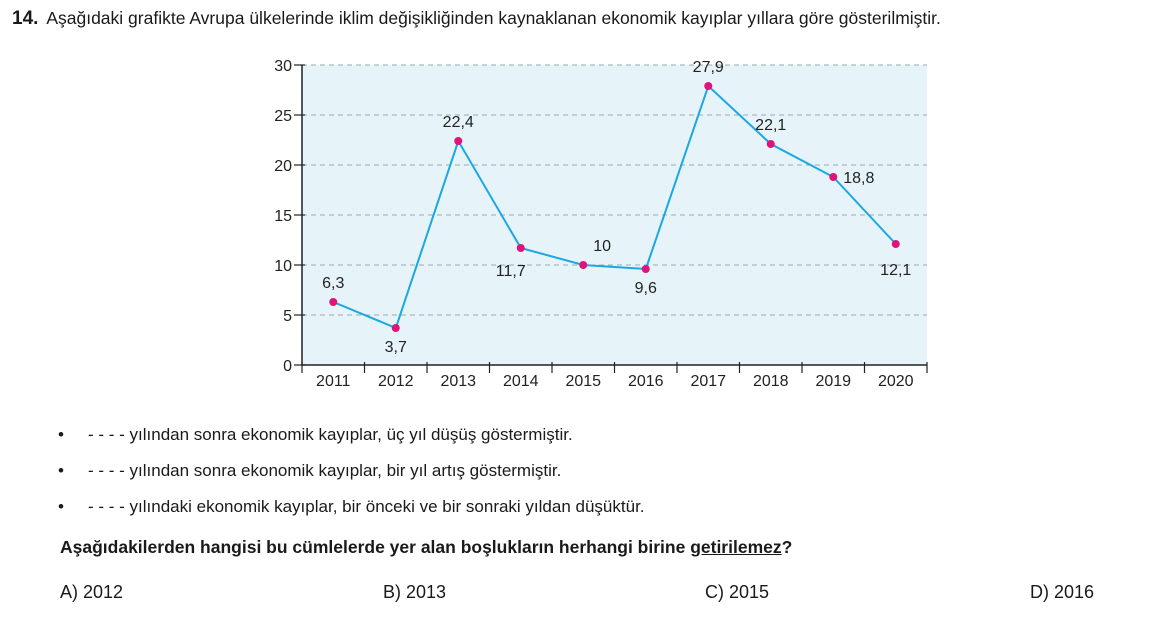 The width and height of the screenshot is (1164, 628). Describe the element at coordinates (396, 381) in the screenshot. I see `x-tick-label: 2012` at that location.